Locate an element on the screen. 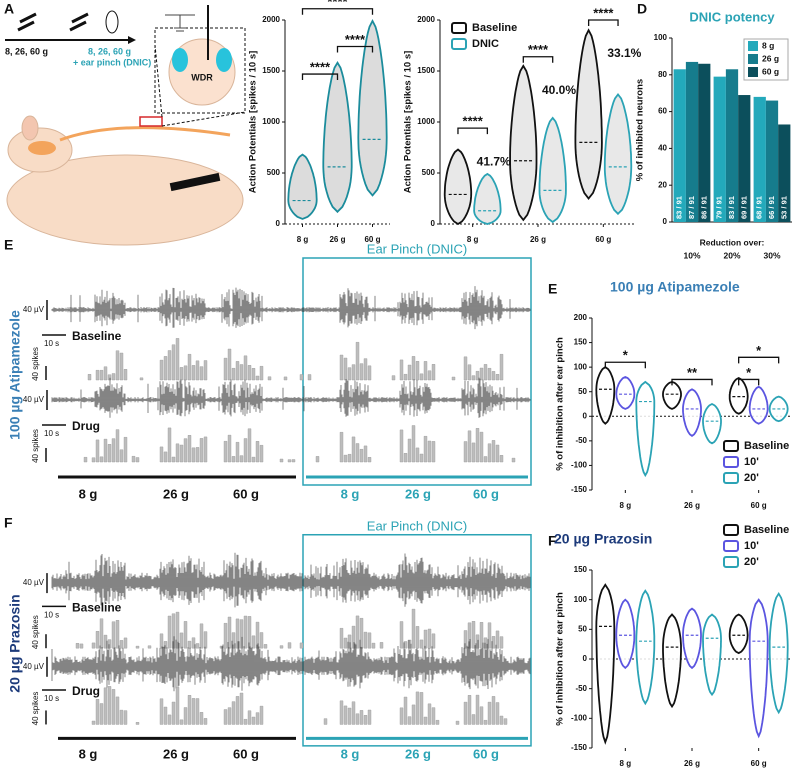  significance-label: * is located at coordinates (626, 355).